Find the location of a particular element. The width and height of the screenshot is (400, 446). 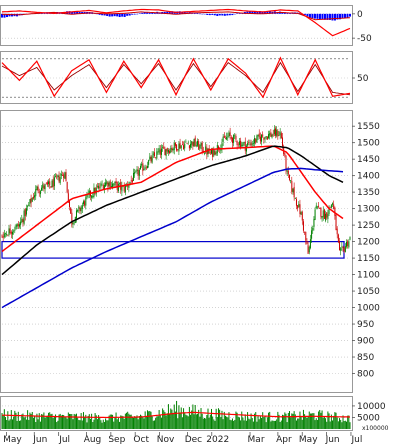

x-tick-label: Jun is located at coordinates (332, 440).